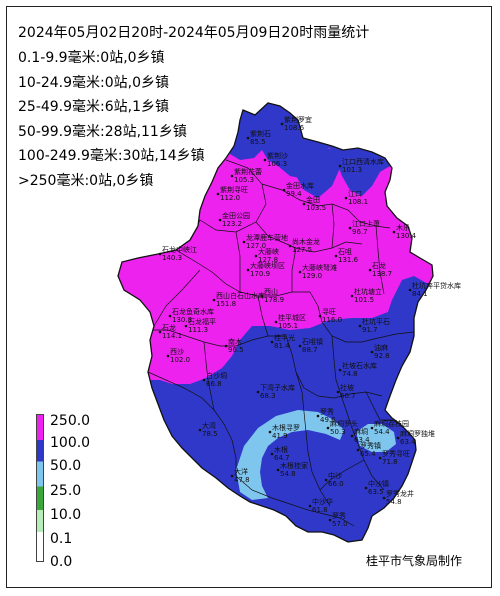 This screenshot has width=500, height=596. What do you see at coordinates (335, 475) in the screenshot?
I see `station-name: 中沙` at bounding box center [335, 475].